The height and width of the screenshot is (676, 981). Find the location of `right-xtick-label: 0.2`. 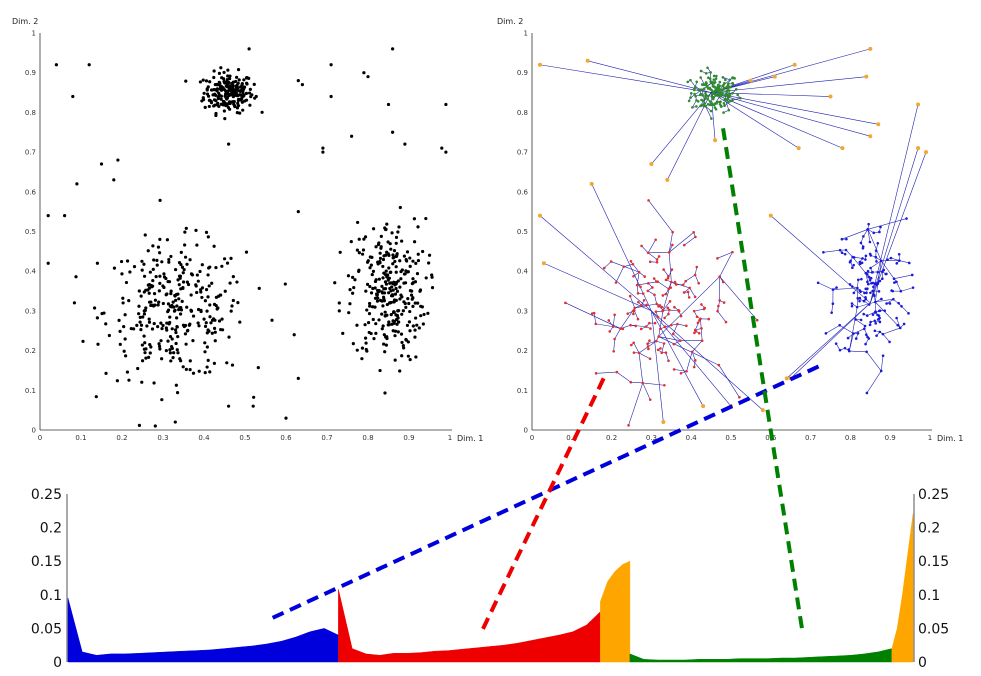

right-xtick-label: 0.2 is located at coordinates (611, 438).